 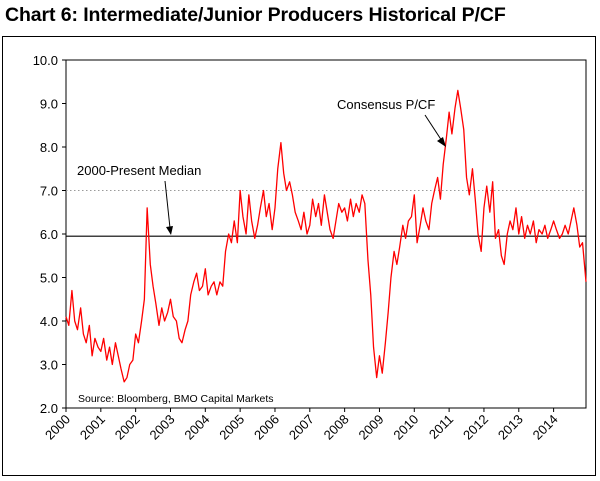 I want to click on x-tick-label: 2008, so click(x=336, y=427).